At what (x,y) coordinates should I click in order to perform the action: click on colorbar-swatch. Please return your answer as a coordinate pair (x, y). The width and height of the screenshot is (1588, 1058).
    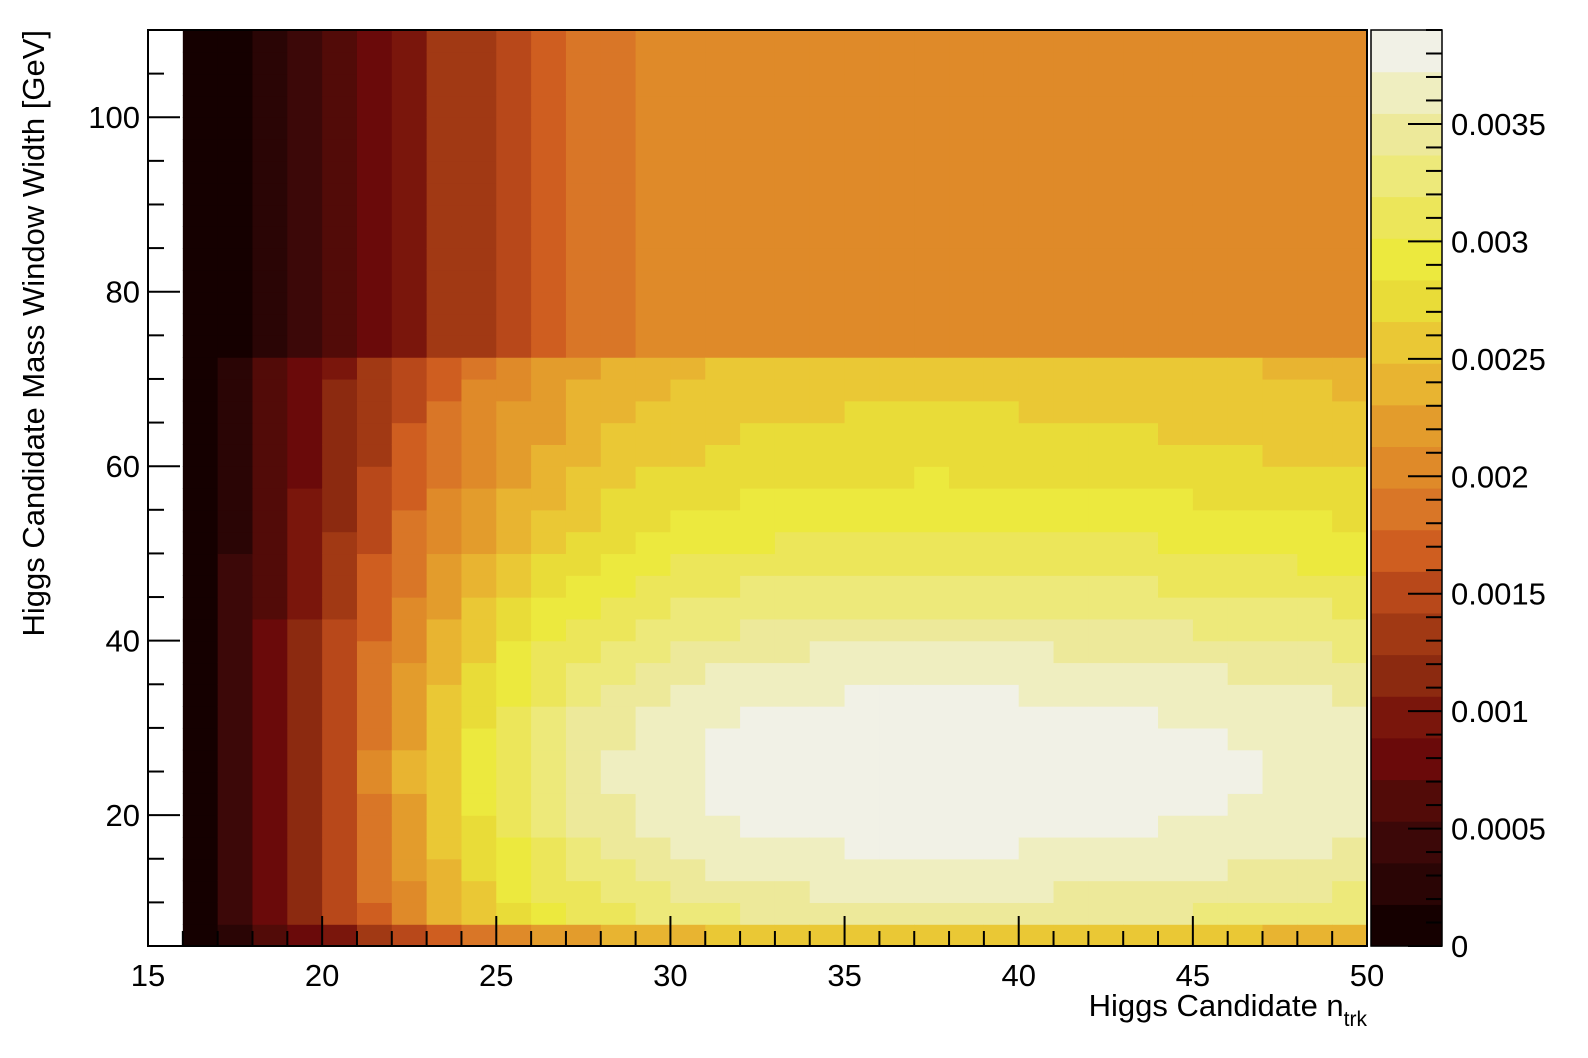
    Looking at the image, I should click on (1406, 883).